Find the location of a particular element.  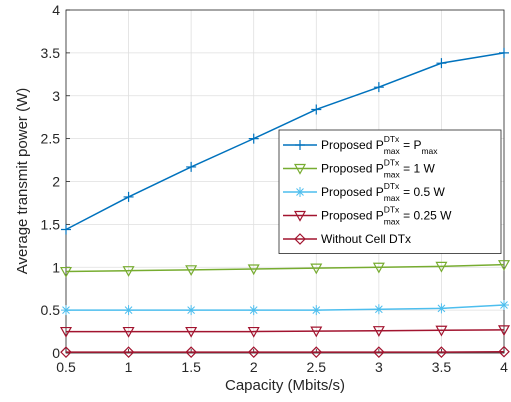

x-tick-label: 4 is located at coordinates (504, 367).